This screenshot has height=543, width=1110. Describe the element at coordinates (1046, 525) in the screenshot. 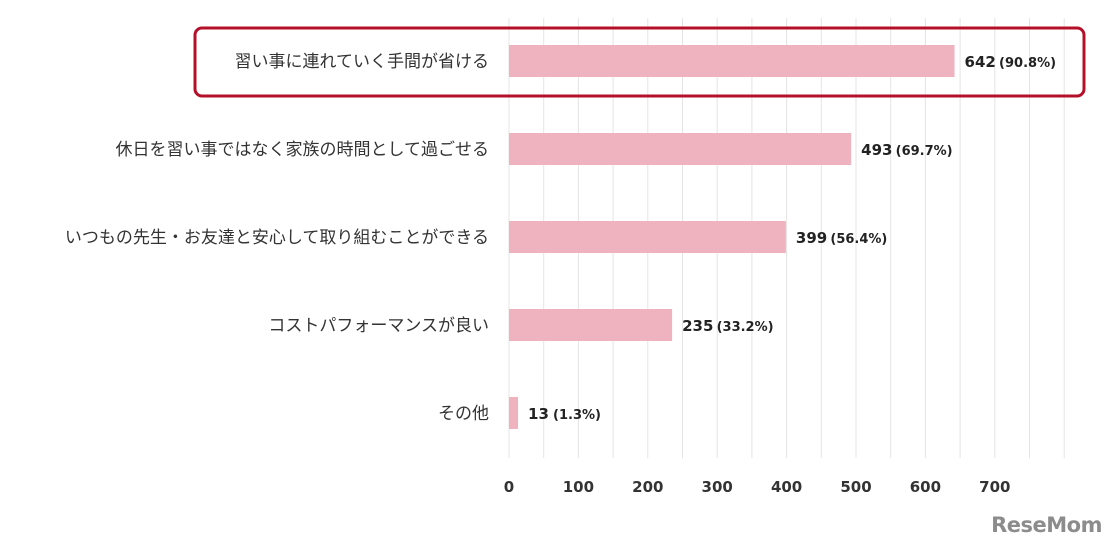

I see `resemom-logo: ReseMom` at that location.